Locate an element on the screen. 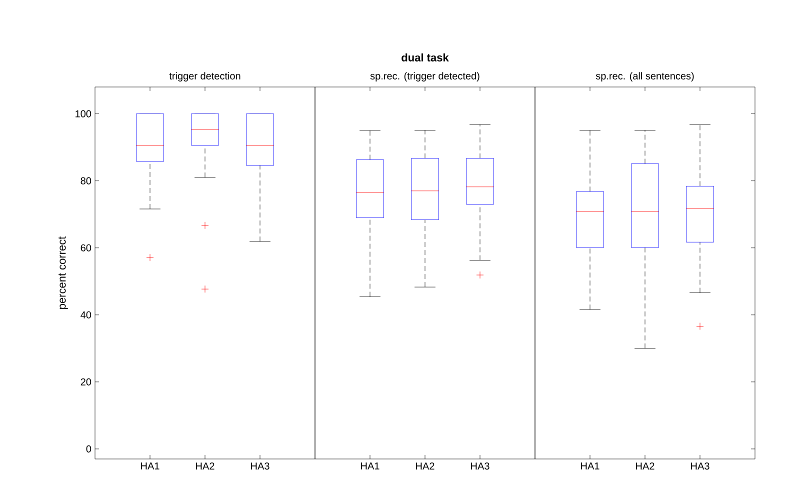 This screenshot has width=800, height=500. chart-title: sp.rec. (all sentences) is located at coordinates (645, 77).